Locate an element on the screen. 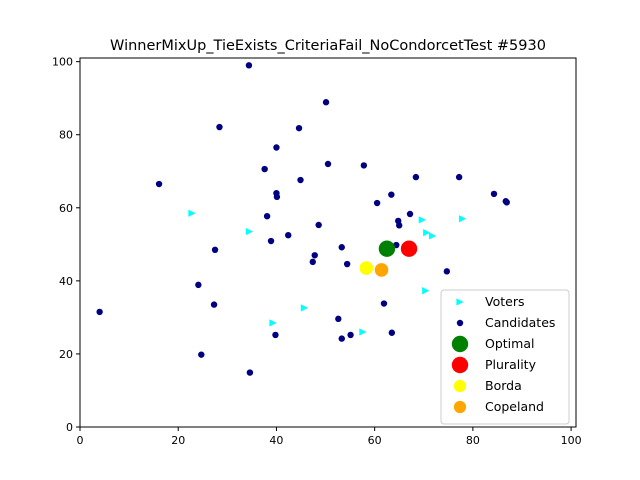 The image size is (640, 480). legend-entry: Copeland is located at coordinates (498, 406).